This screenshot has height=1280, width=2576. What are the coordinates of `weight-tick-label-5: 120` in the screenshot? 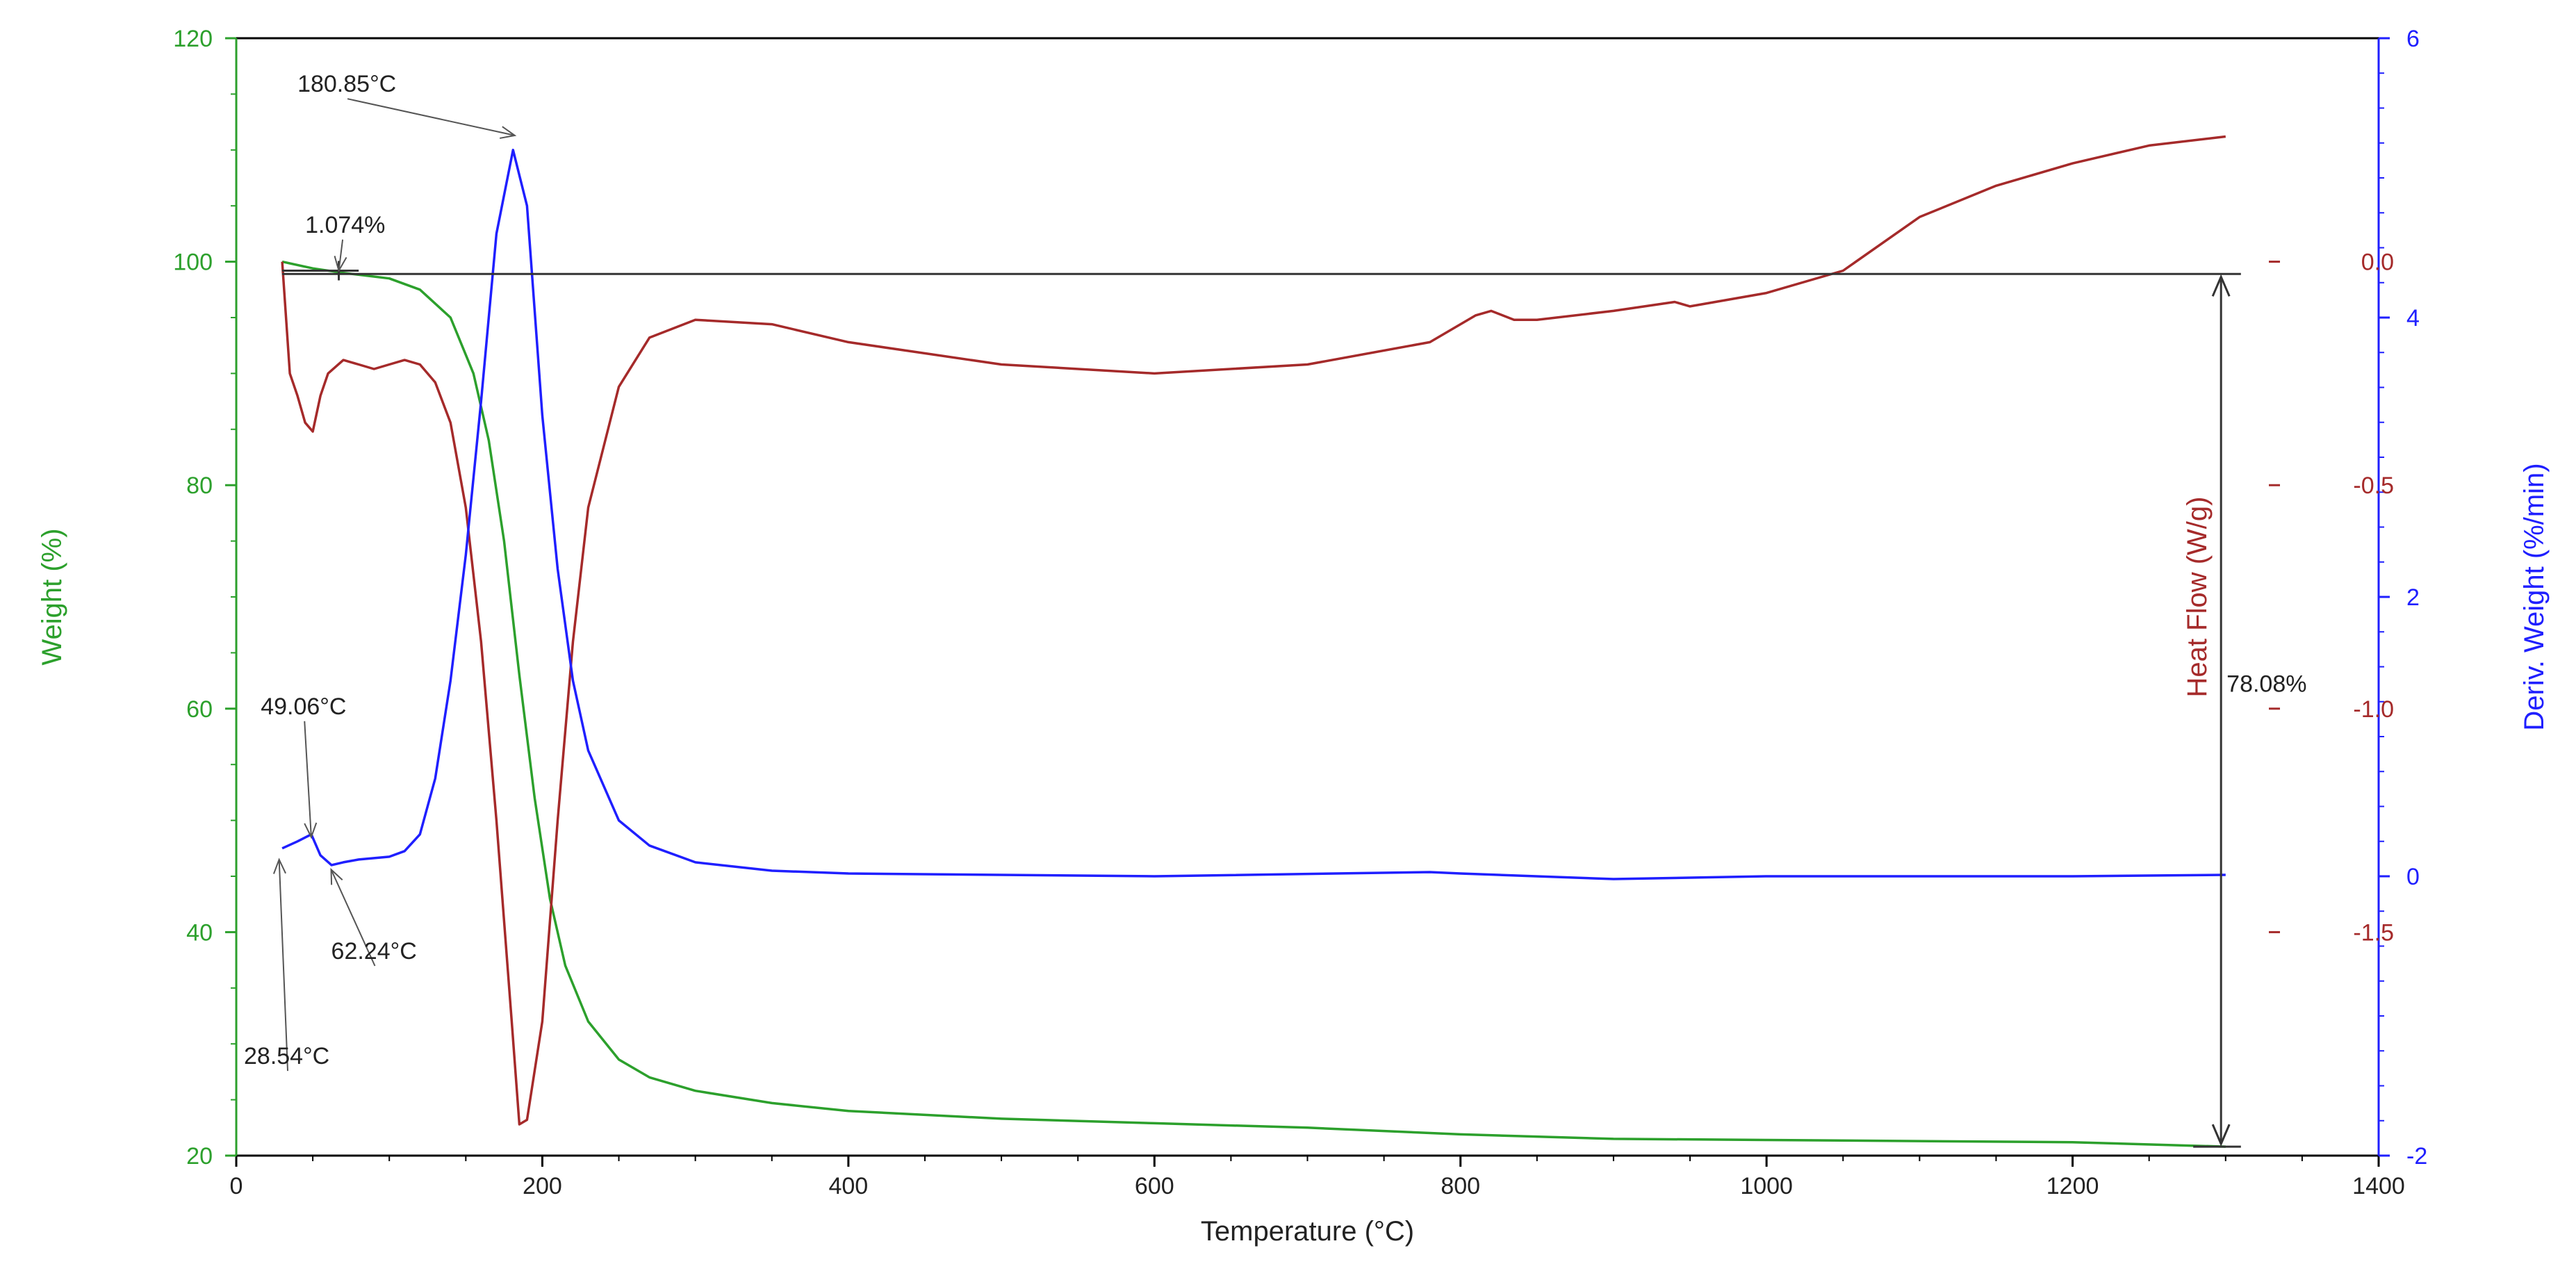 It's located at (193, 39).